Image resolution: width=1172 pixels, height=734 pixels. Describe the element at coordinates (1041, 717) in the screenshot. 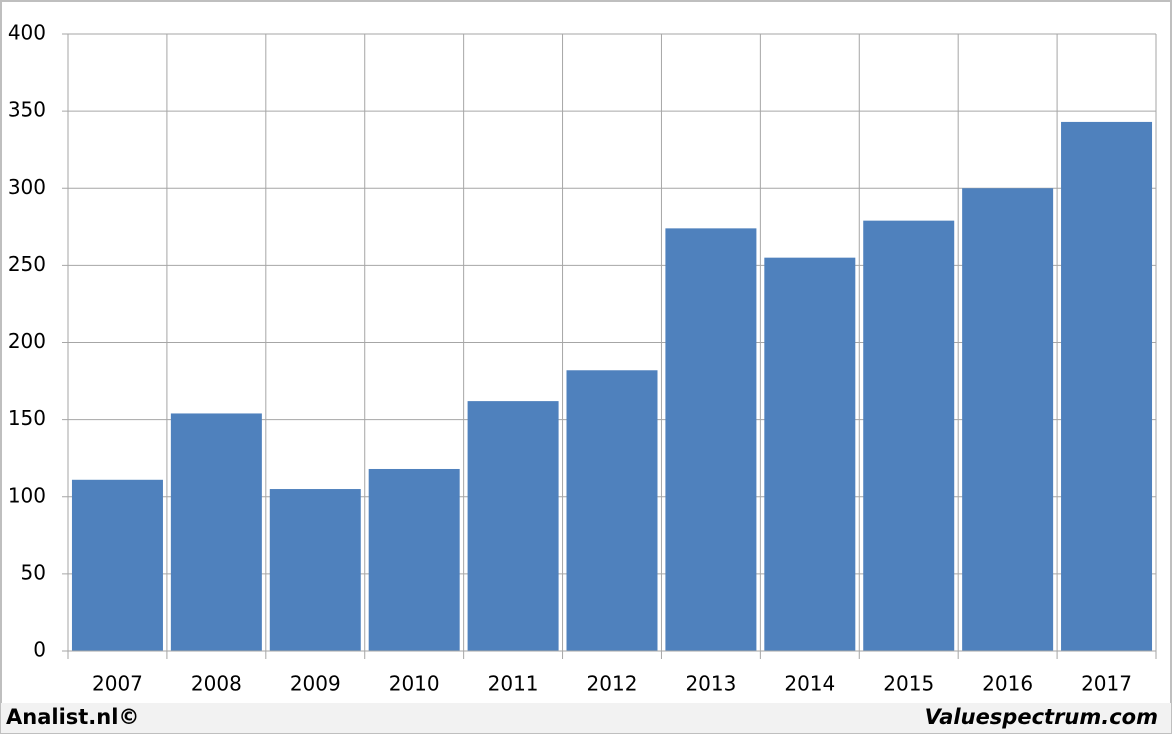

I see `footer-right: Valuespectrum.com` at that location.